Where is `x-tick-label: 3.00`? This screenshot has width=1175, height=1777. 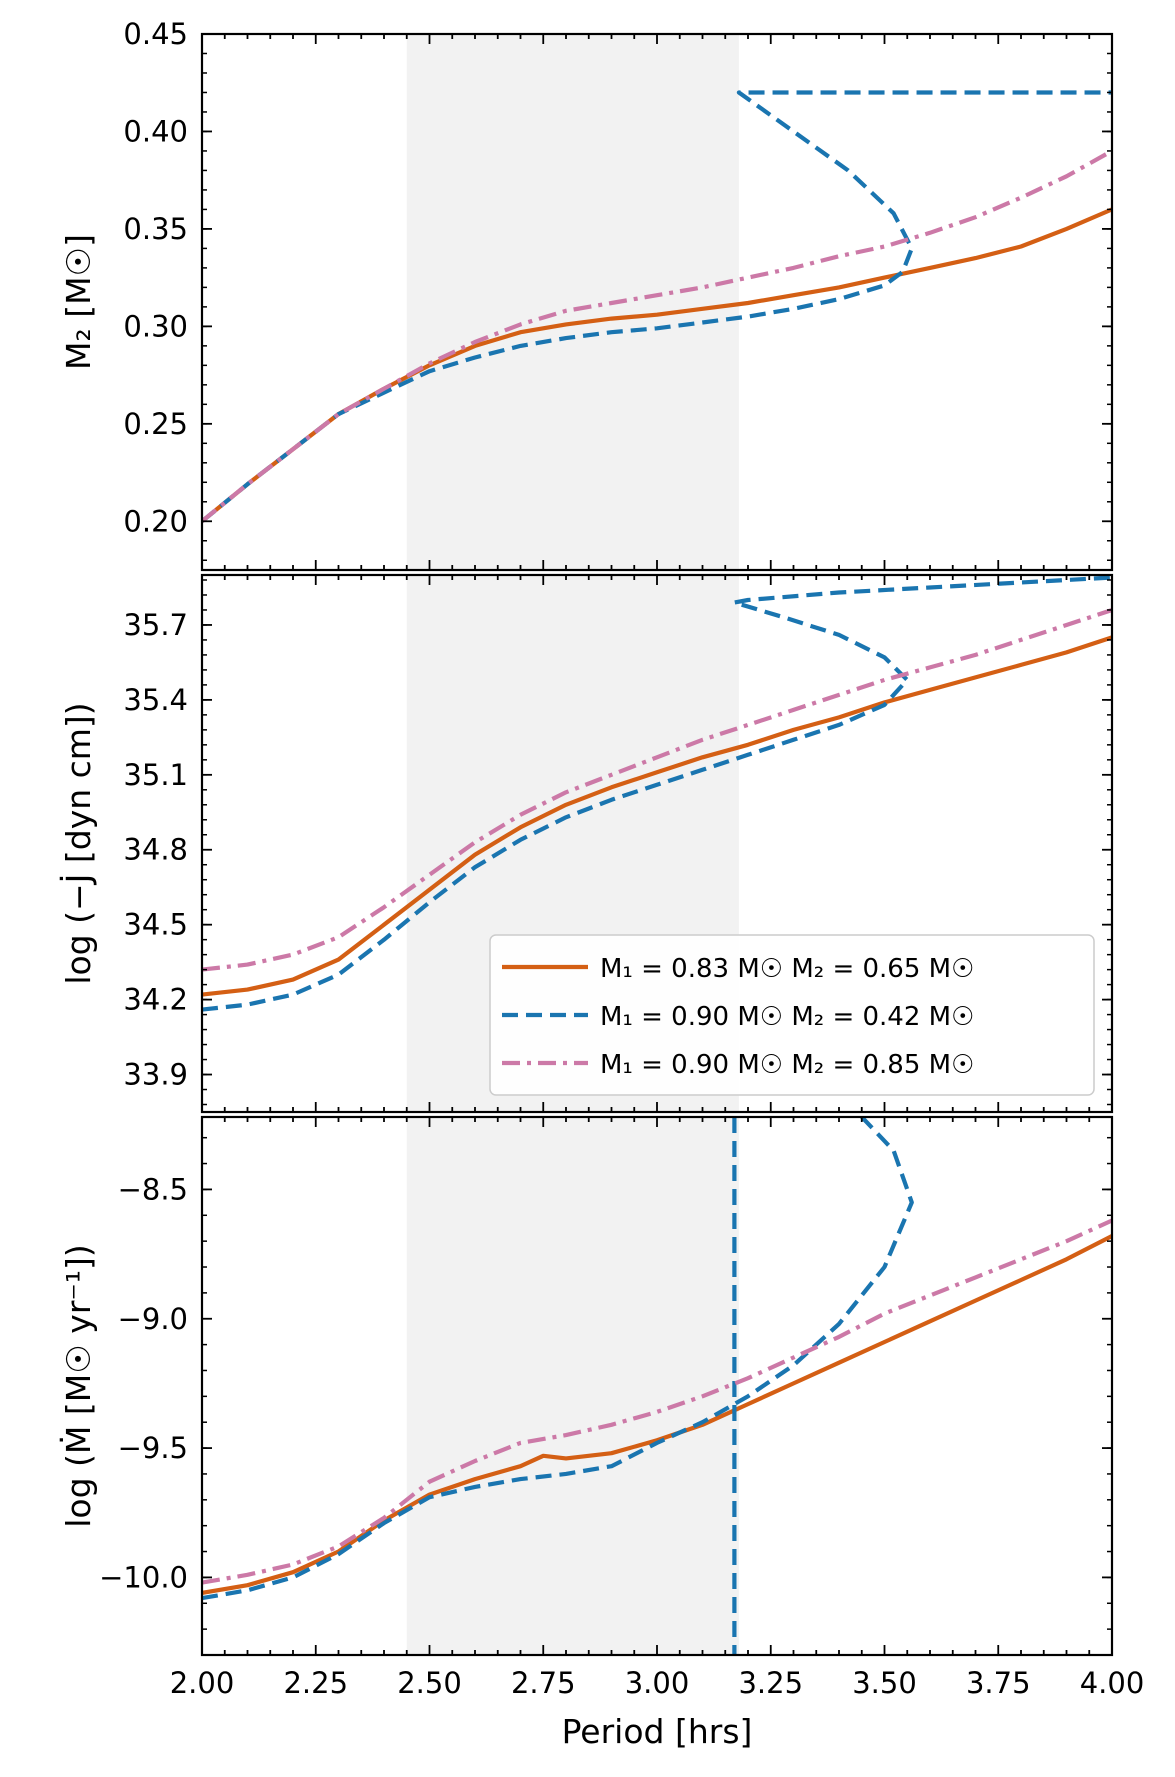
x-tick-label: 3.00 is located at coordinates (657, 1683).